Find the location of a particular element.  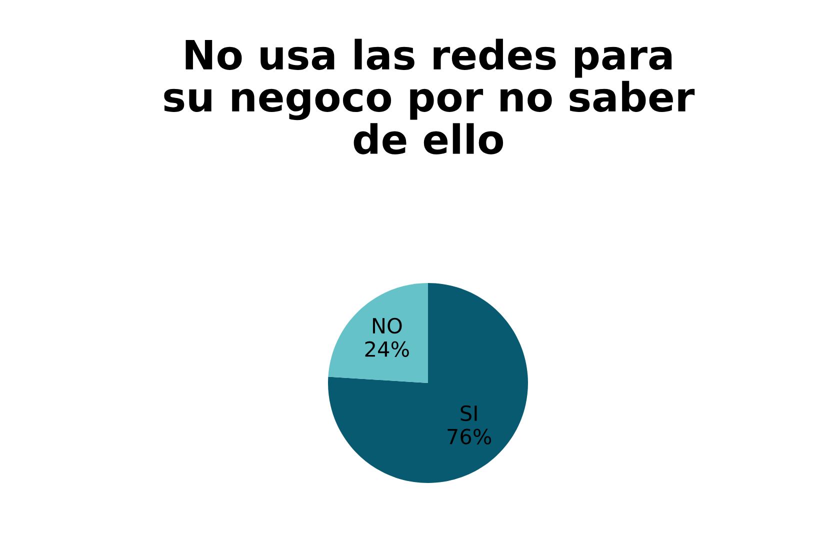

slice-label: NO is located at coordinates (387, 326).